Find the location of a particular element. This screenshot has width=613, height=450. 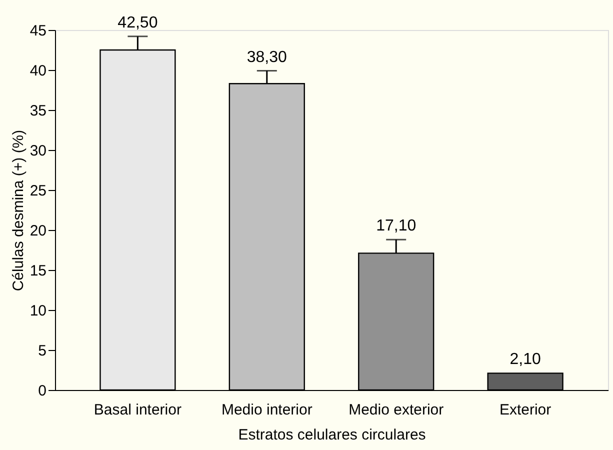

y-tick-label: 40 is located at coordinates (38, 71).